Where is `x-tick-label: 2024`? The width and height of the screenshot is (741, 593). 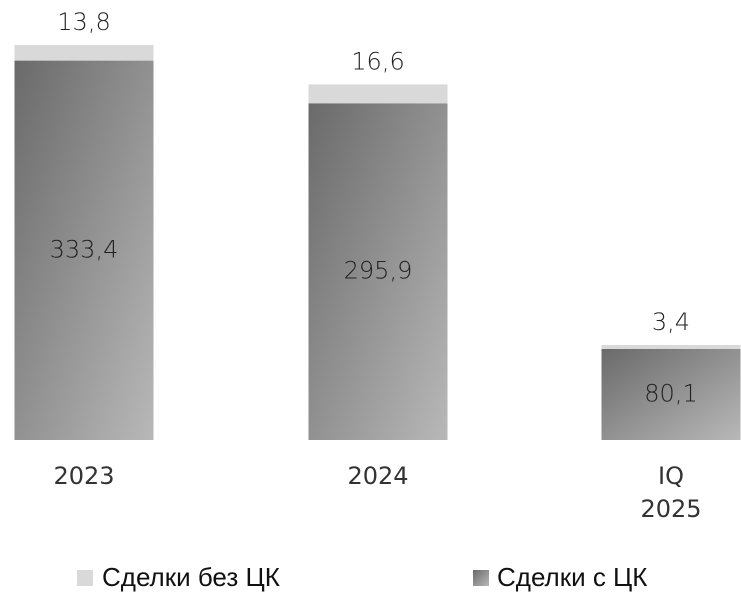
x-tick-label: 2024 is located at coordinates (378, 476).